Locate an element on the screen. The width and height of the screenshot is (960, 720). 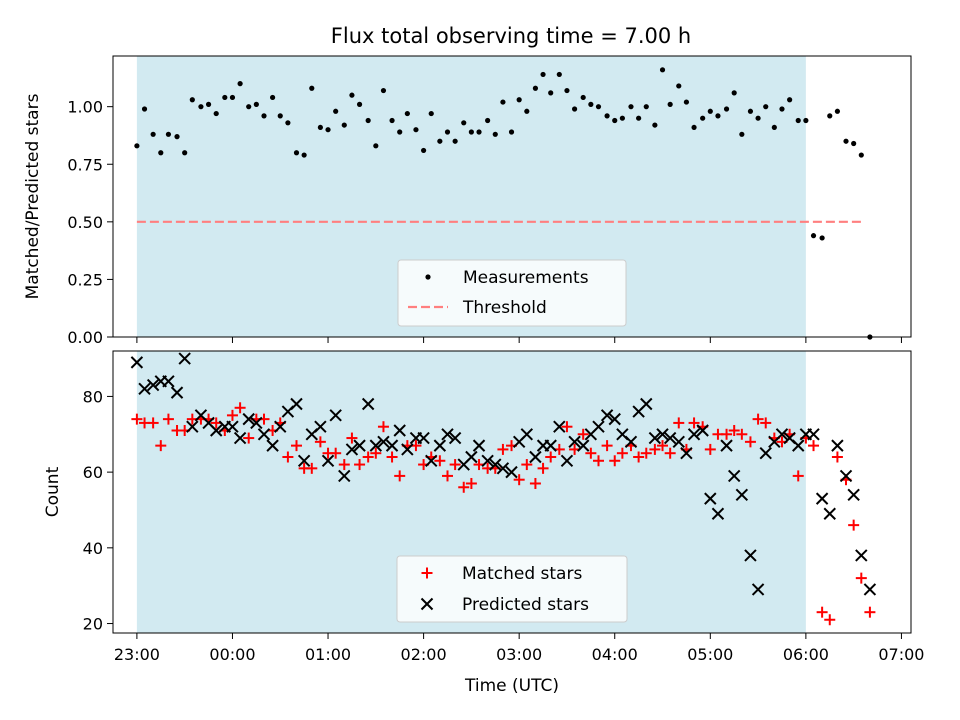
y-tick-label: 20 is located at coordinates (93, 624).